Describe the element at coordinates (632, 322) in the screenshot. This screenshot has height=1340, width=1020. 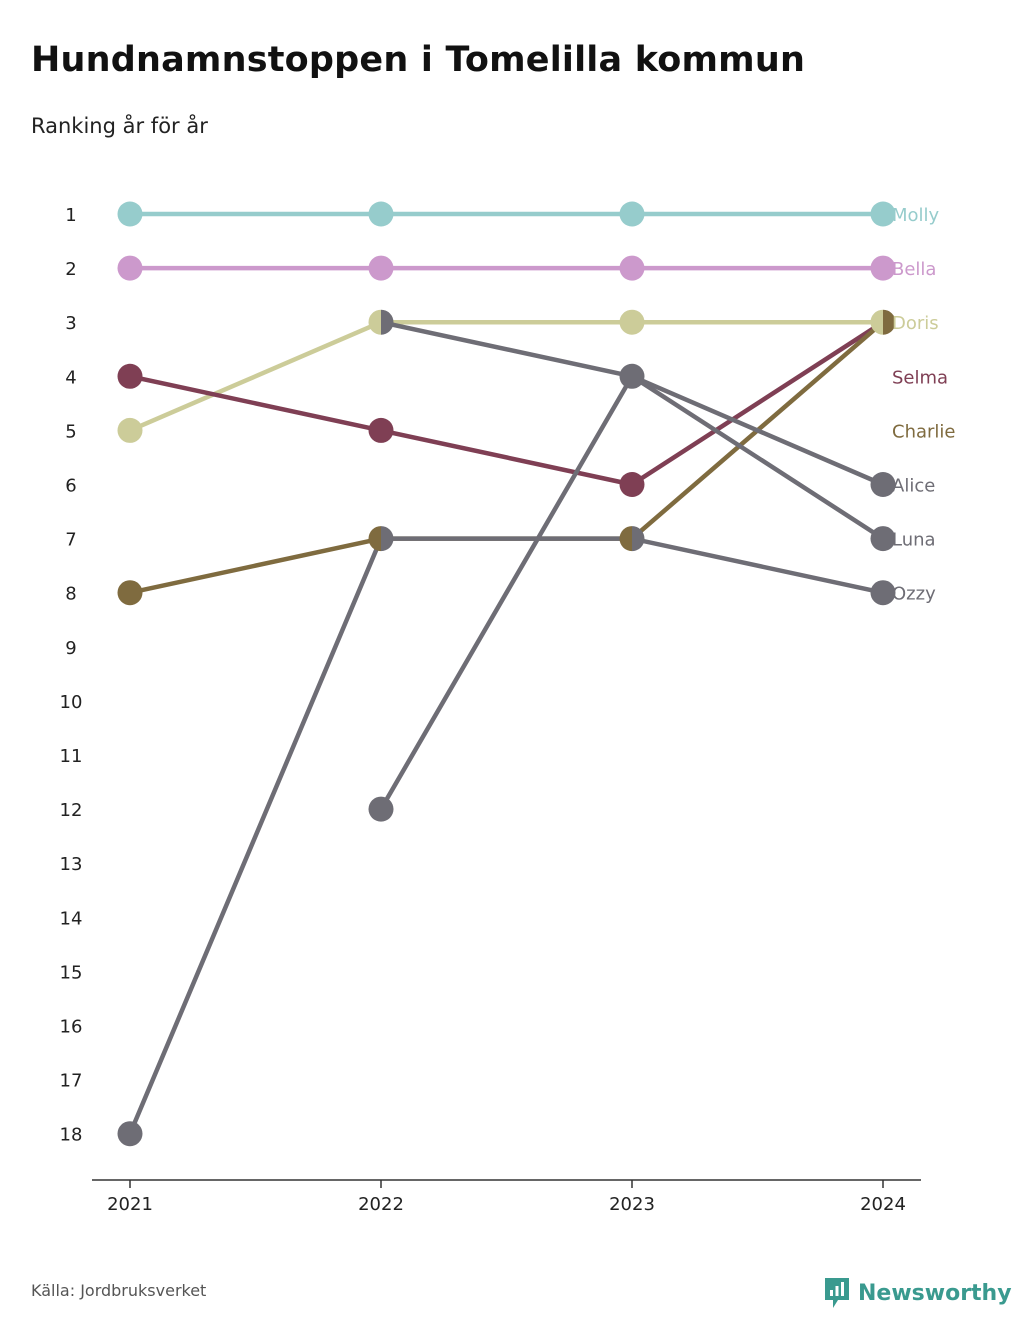
I see `point-doris-2023` at that location.